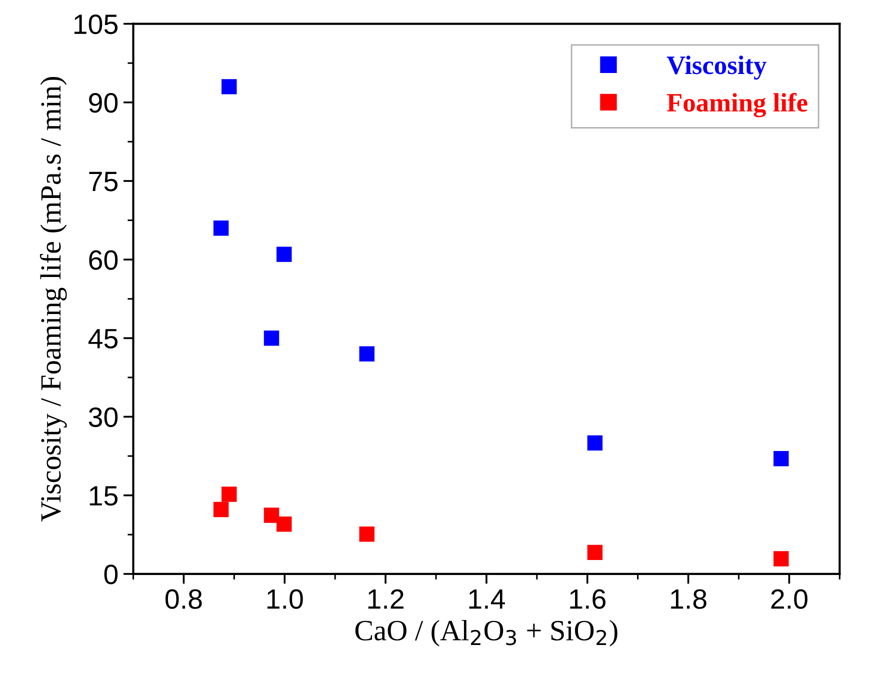 The image size is (871, 680). I want to click on x-tick-label: 0.8, so click(184, 599).